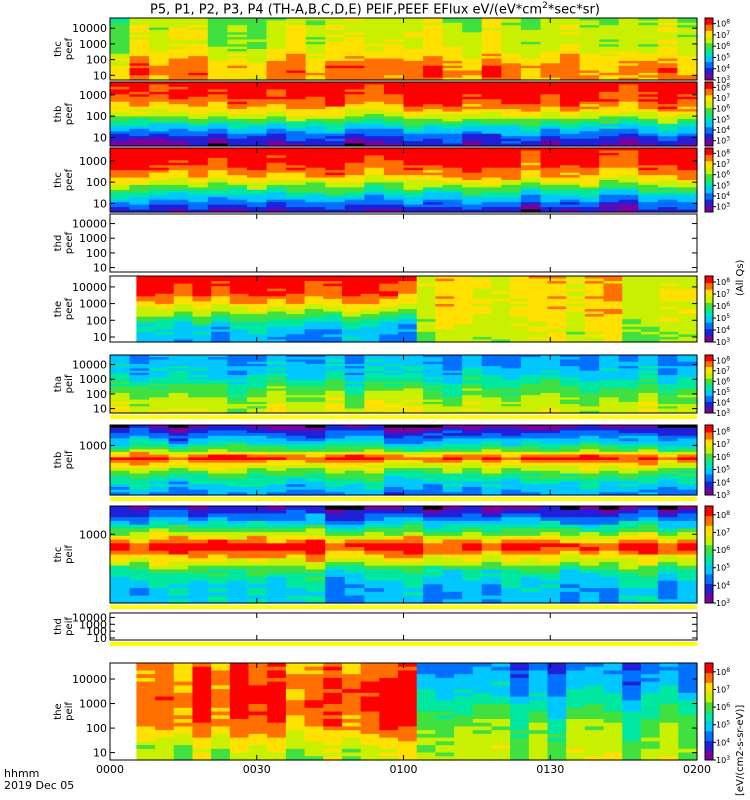 The image size is (750, 800). What do you see at coordinates (728, 390) in the screenshot?
I see `colorbar-tick-exponent: 5` at bounding box center [728, 390].